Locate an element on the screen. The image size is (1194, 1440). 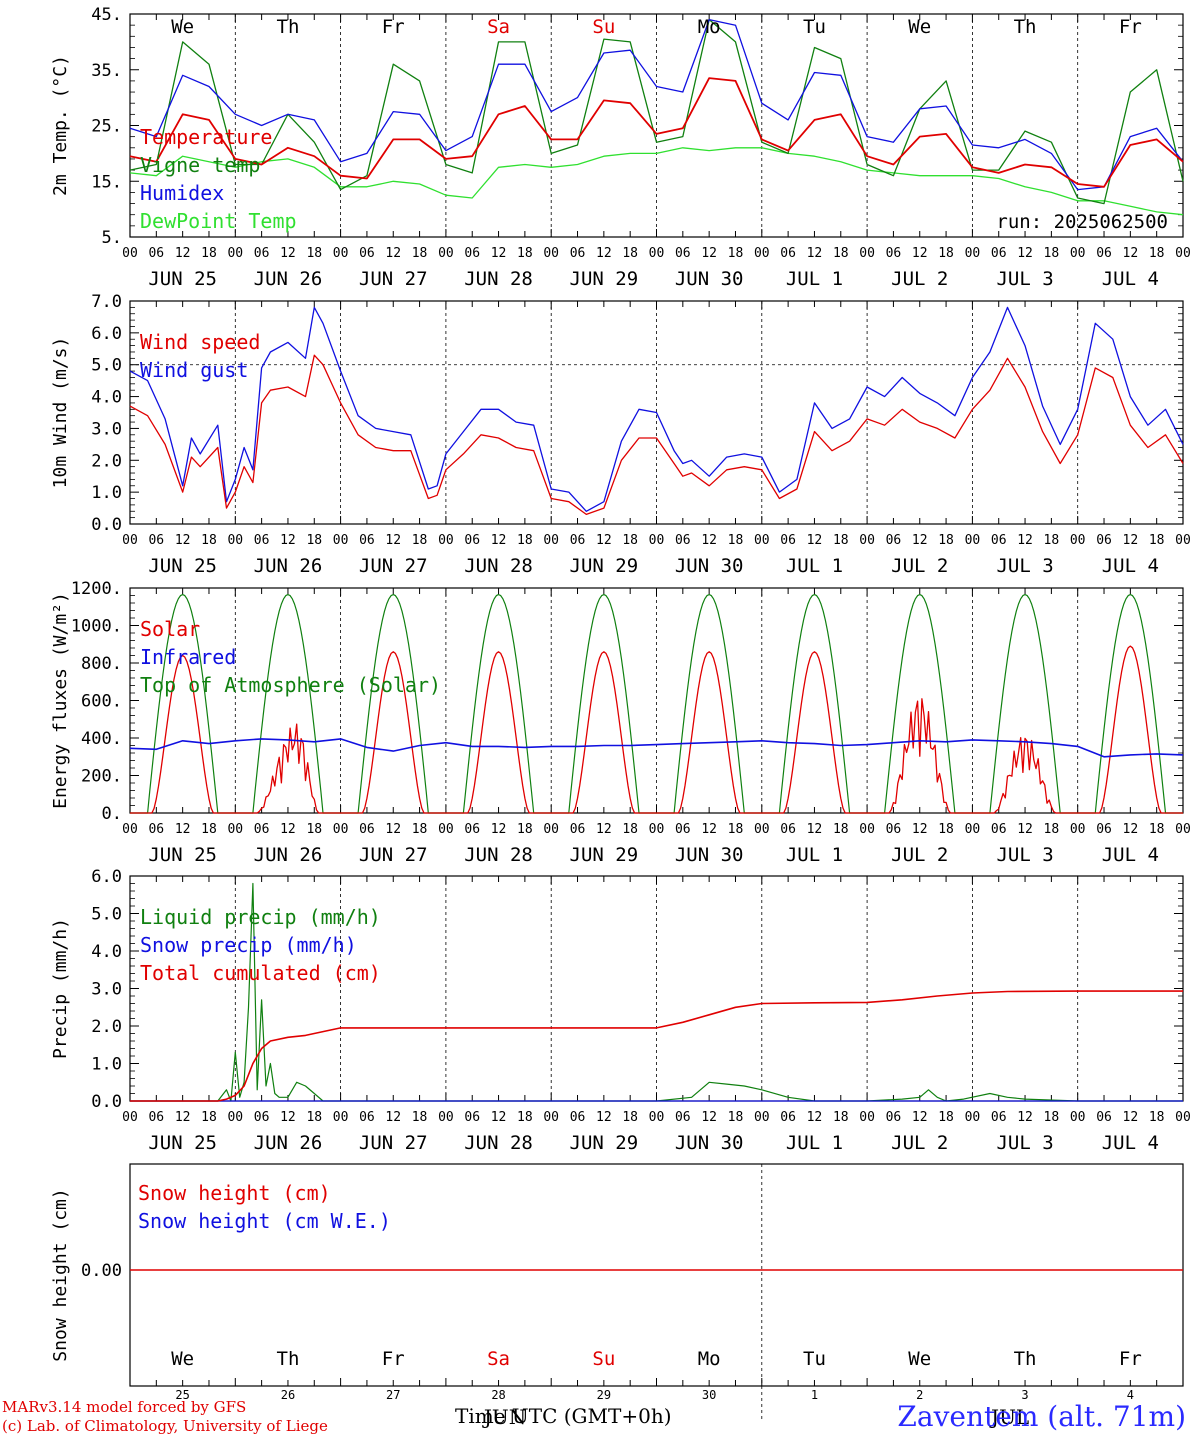
date-label: JUN 25 is located at coordinates (182, 566).